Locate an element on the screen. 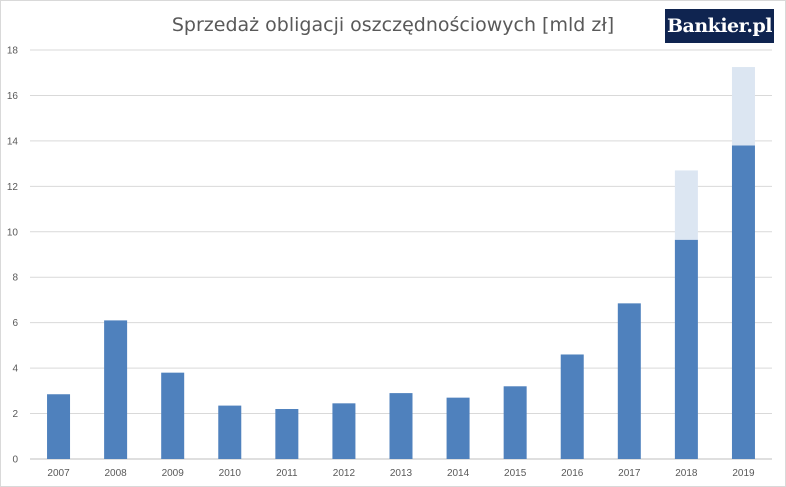  y-tick-label: 12 is located at coordinates (13, 187).